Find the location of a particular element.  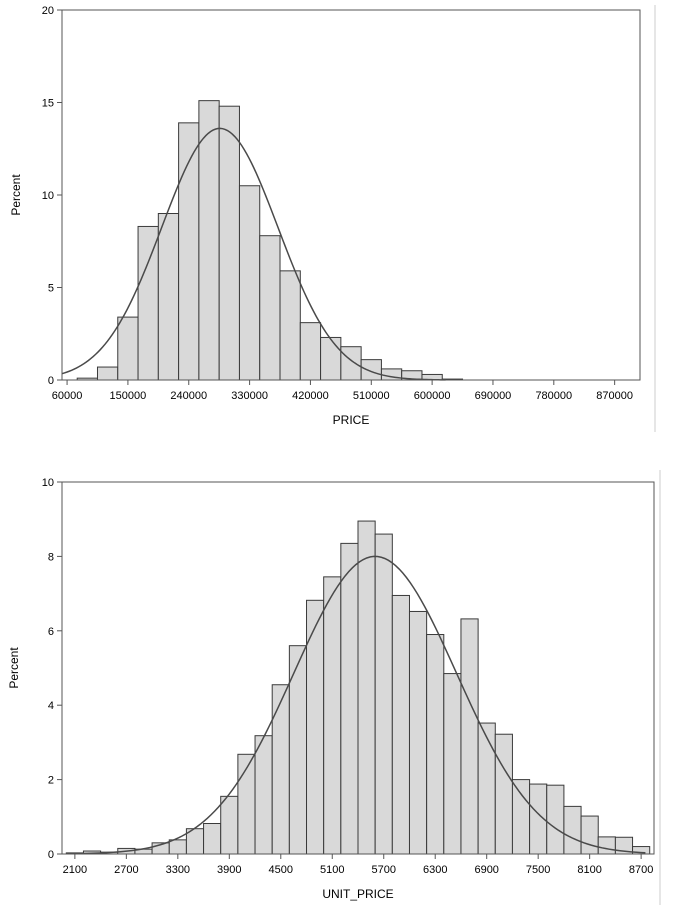

y-tick-label-2: 10 is located at coordinates (48, 196).